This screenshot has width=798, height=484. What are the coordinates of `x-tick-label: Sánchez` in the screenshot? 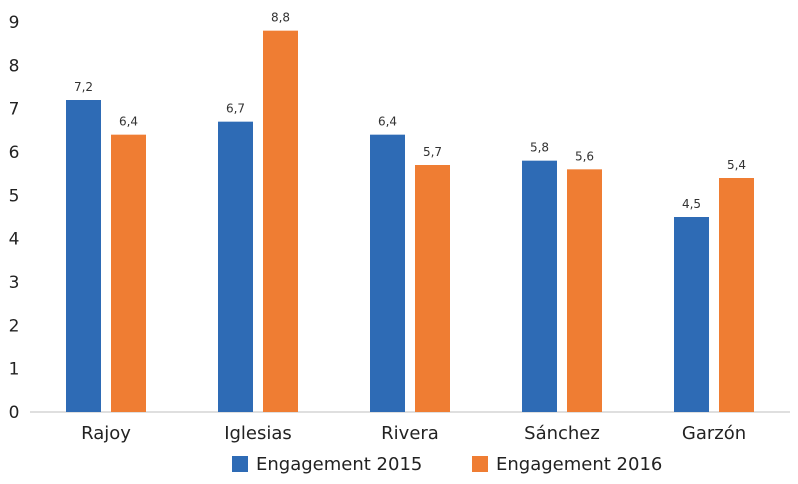 It's located at (562, 433).